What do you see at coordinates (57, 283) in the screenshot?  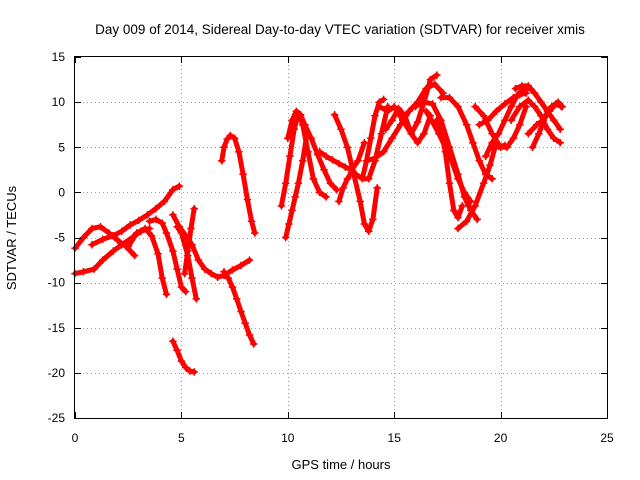 I see `y-tick-label: -10` at bounding box center [57, 283].